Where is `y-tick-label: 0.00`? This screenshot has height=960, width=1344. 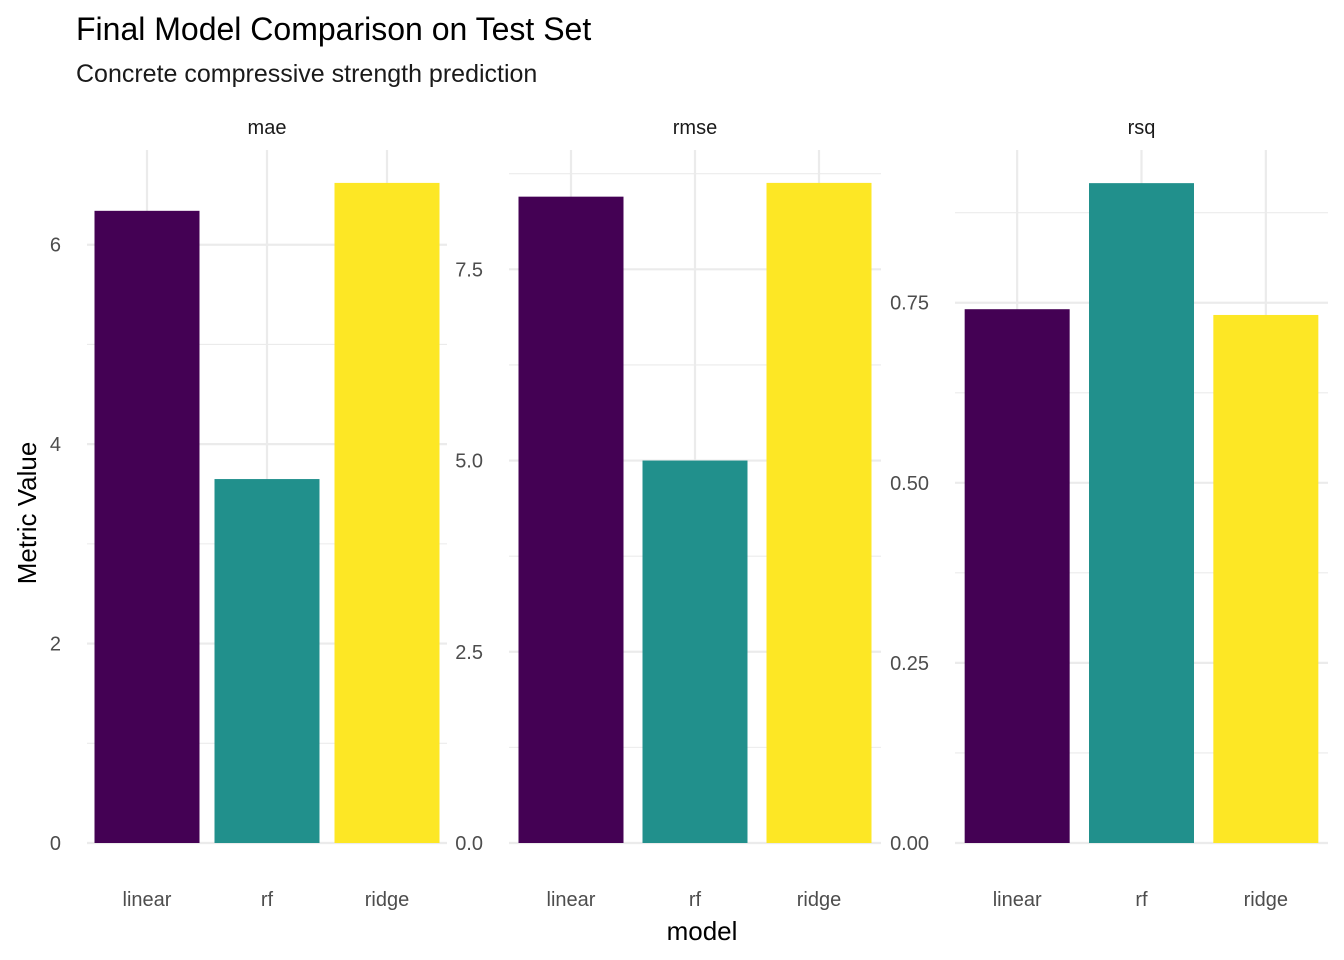
y-tick-label: 0.00 is located at coordinates (909, 844).